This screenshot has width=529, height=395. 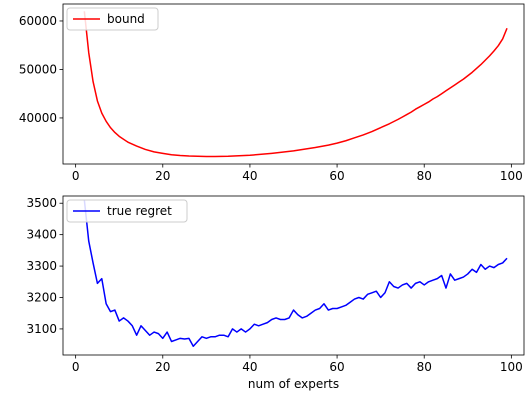 What do you see at coordinates (41, 329) in the screenshot?
I see `y-tick-label: 3100` at bounding box center [41, 329].